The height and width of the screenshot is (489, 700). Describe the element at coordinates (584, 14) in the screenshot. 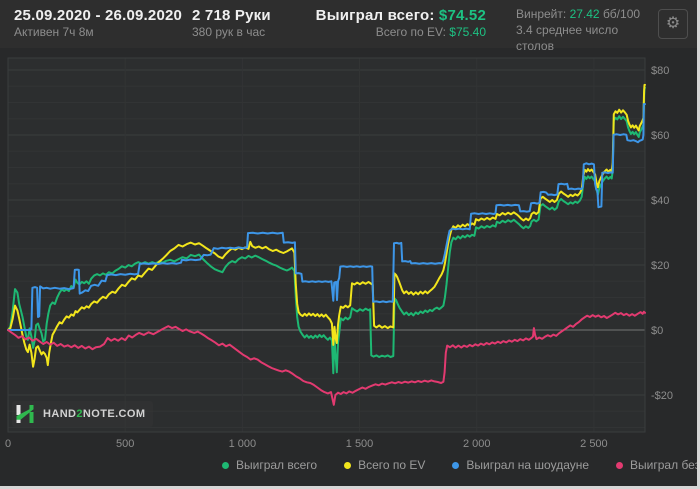

I see `winrate-value: 27.42` at that location.